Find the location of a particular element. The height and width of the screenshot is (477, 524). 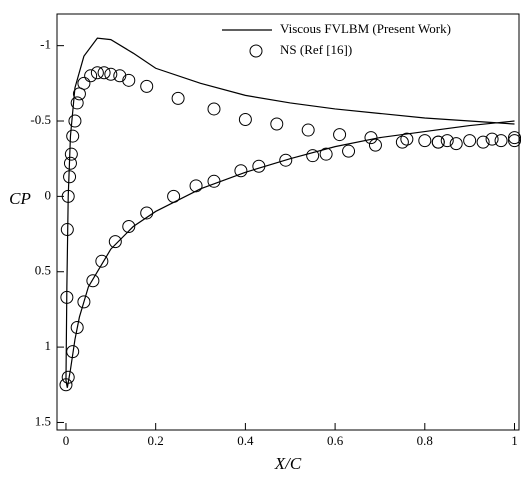

x-tick-label: 0.8 is located at coordinates (425, 440).